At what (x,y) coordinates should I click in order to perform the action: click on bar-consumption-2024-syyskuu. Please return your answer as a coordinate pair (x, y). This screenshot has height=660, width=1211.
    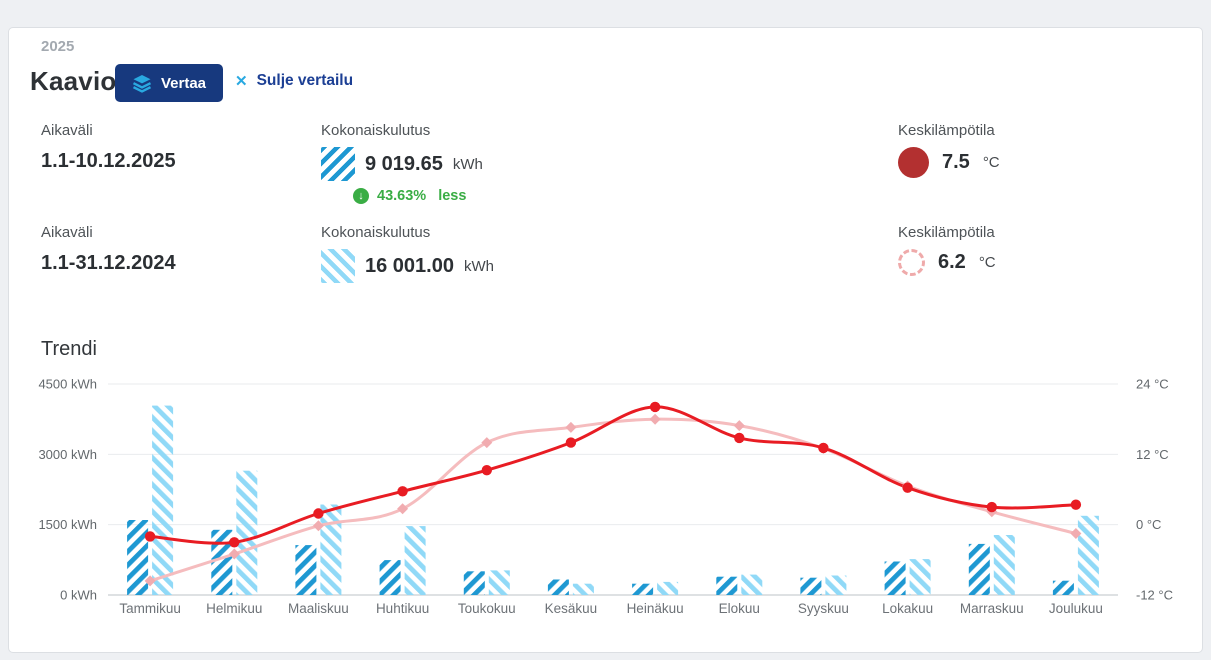
    Looking at the image, I should click on (836, 585).